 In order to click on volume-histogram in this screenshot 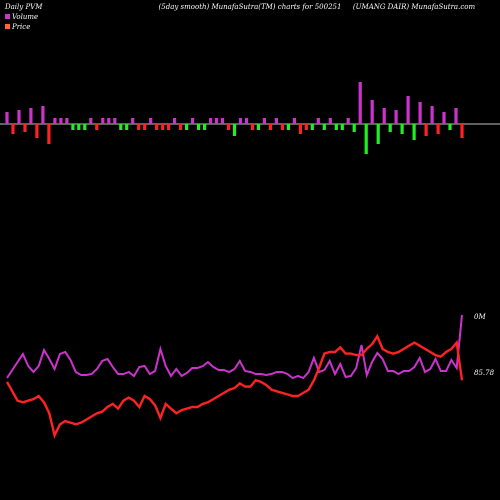, I will do `click(234, 118)`.